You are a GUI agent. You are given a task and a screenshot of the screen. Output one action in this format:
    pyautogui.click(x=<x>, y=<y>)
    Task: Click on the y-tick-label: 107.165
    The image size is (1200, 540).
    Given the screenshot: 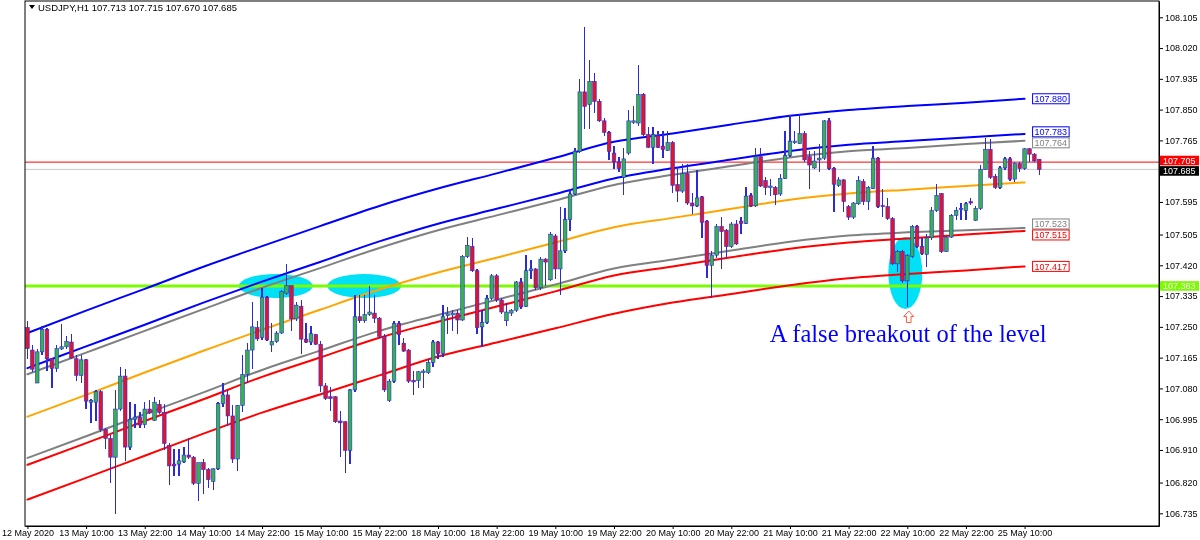 What is the action you would take?
    pyautogui.click(x=1181, y=358)
    